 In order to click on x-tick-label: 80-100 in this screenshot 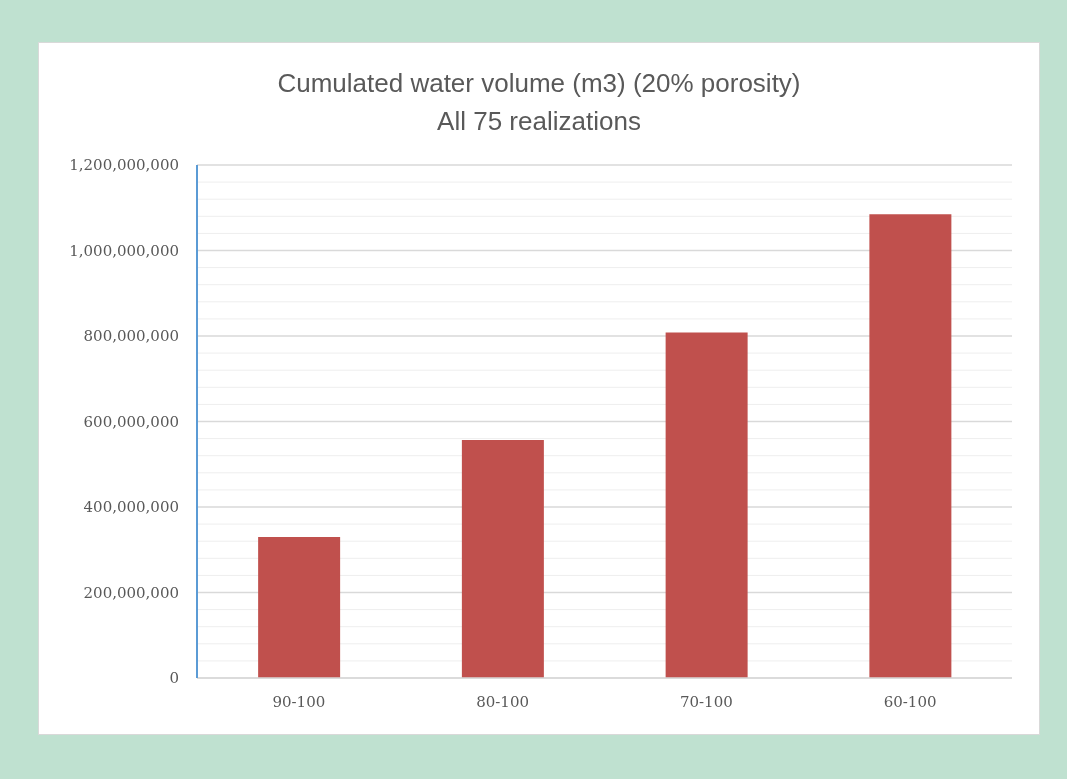, I will do `click(503, 701)`.